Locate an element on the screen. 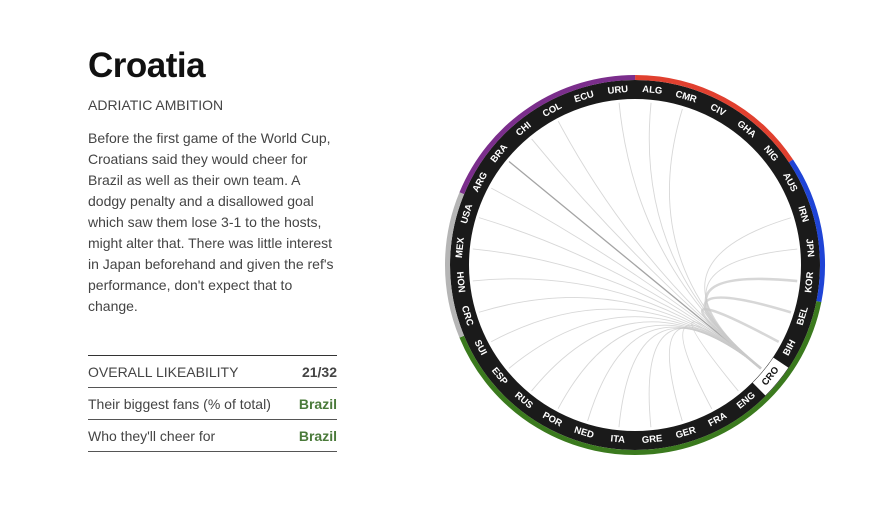 The image size is (886, 522). chord-mex is located at coordinates (617, 308).